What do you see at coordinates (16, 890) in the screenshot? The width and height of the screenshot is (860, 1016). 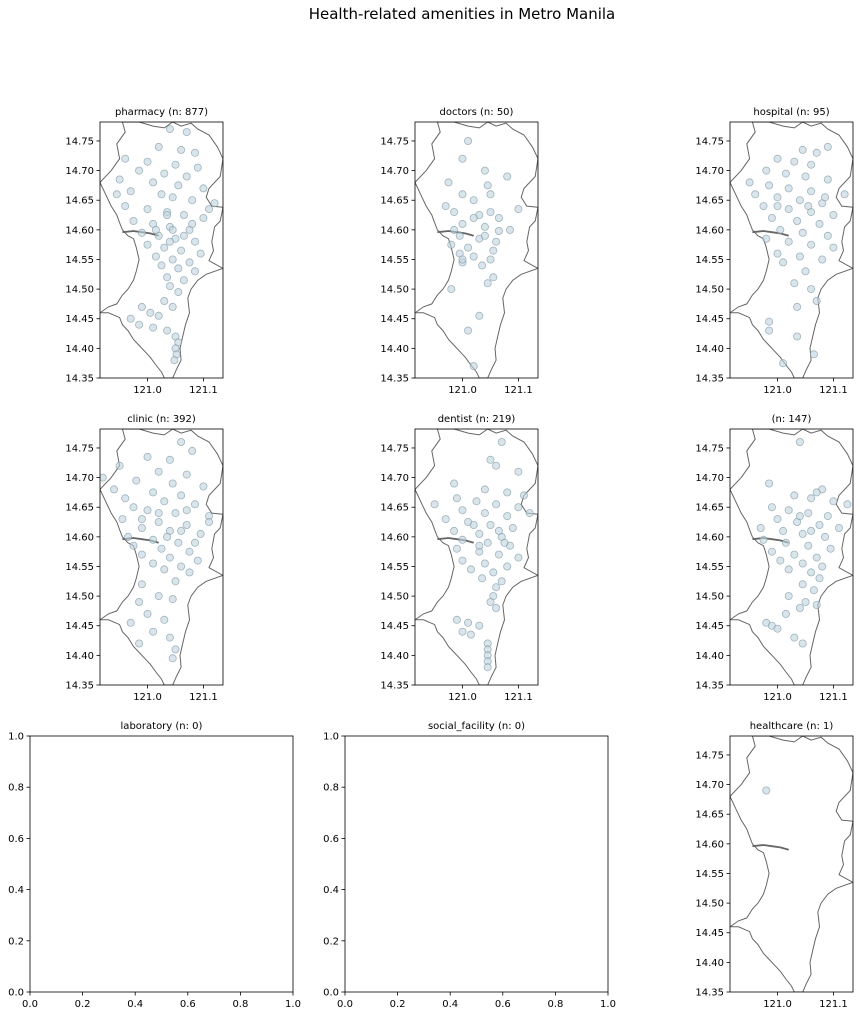 I see `y-tick-label: 0.4` at bounding box center [16, 890].